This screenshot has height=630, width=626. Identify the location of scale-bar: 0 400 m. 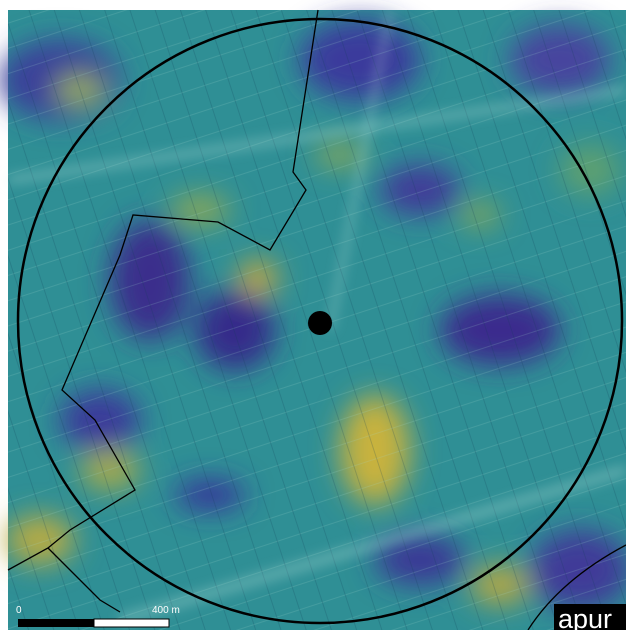
(98, 616).